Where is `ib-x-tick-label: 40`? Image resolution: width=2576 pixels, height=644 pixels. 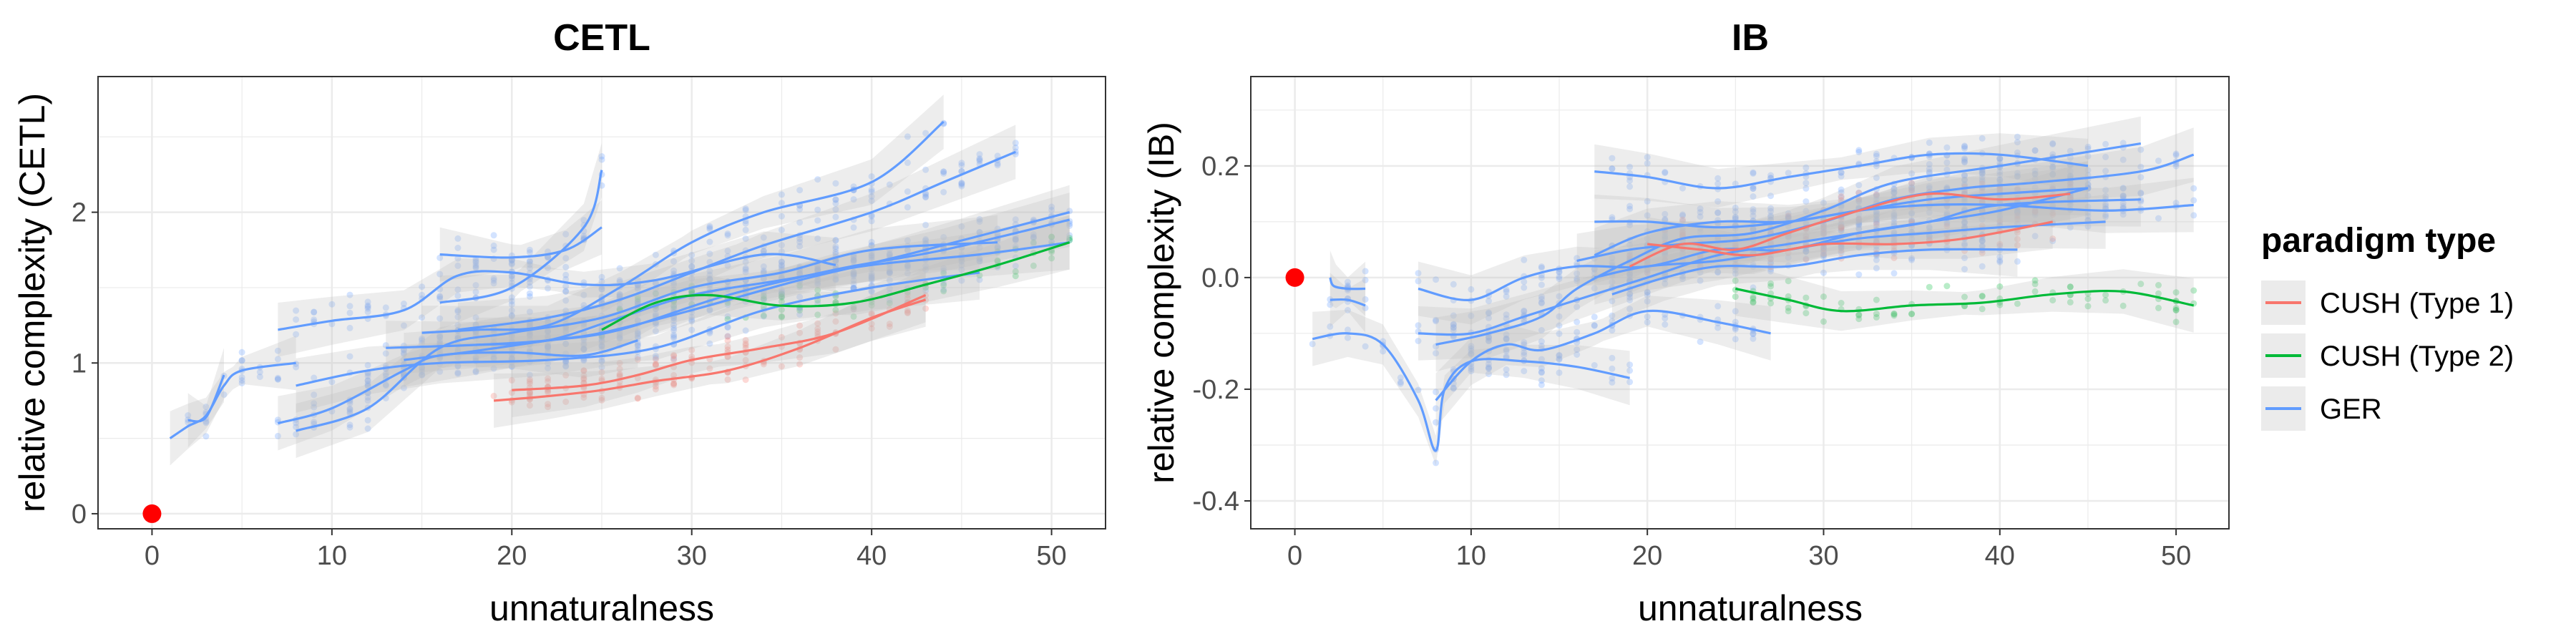
ib-x-tick-label: 40 is located at coordinates (2000, 556).